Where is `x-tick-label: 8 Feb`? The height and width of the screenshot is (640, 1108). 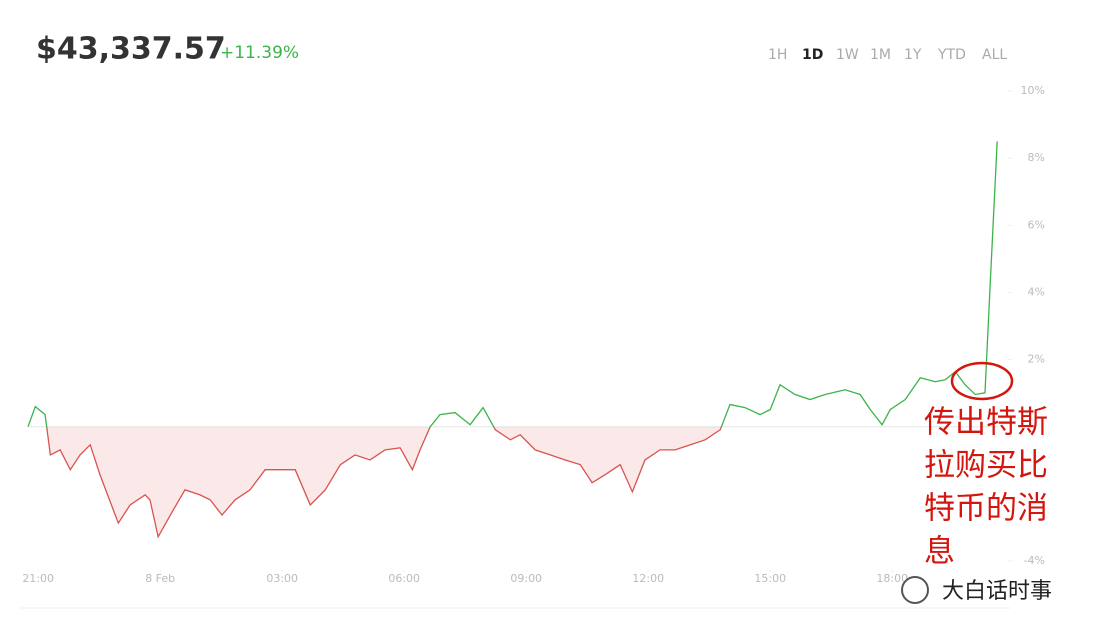 x-tick-label: 8 Feb is located at coordinates (160, 578).